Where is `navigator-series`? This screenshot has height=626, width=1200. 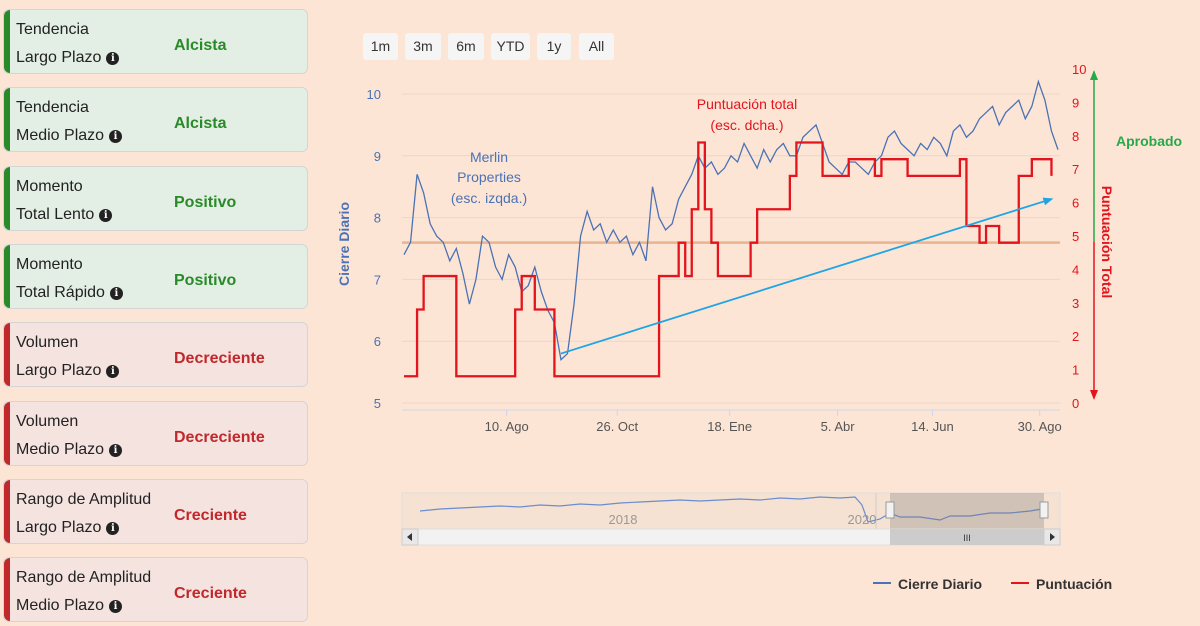
navigator-series is located at coordinates (731, 509).